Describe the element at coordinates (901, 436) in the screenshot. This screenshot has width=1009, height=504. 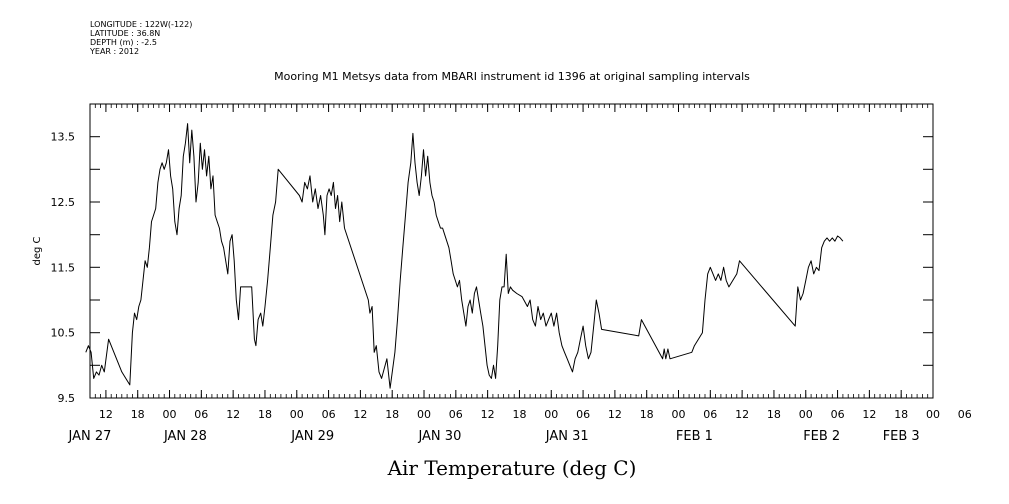
I see `x-date-label: FEB 3` at that location.